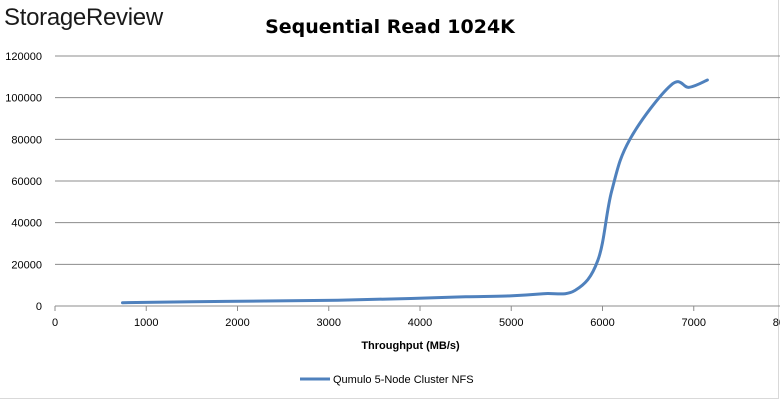 This screenshot has width=780, height=401. What do you see at coordinates (23, 57) in the screenshot?
I see `y-tick-label: 120000` at bounding box center [23, 57].